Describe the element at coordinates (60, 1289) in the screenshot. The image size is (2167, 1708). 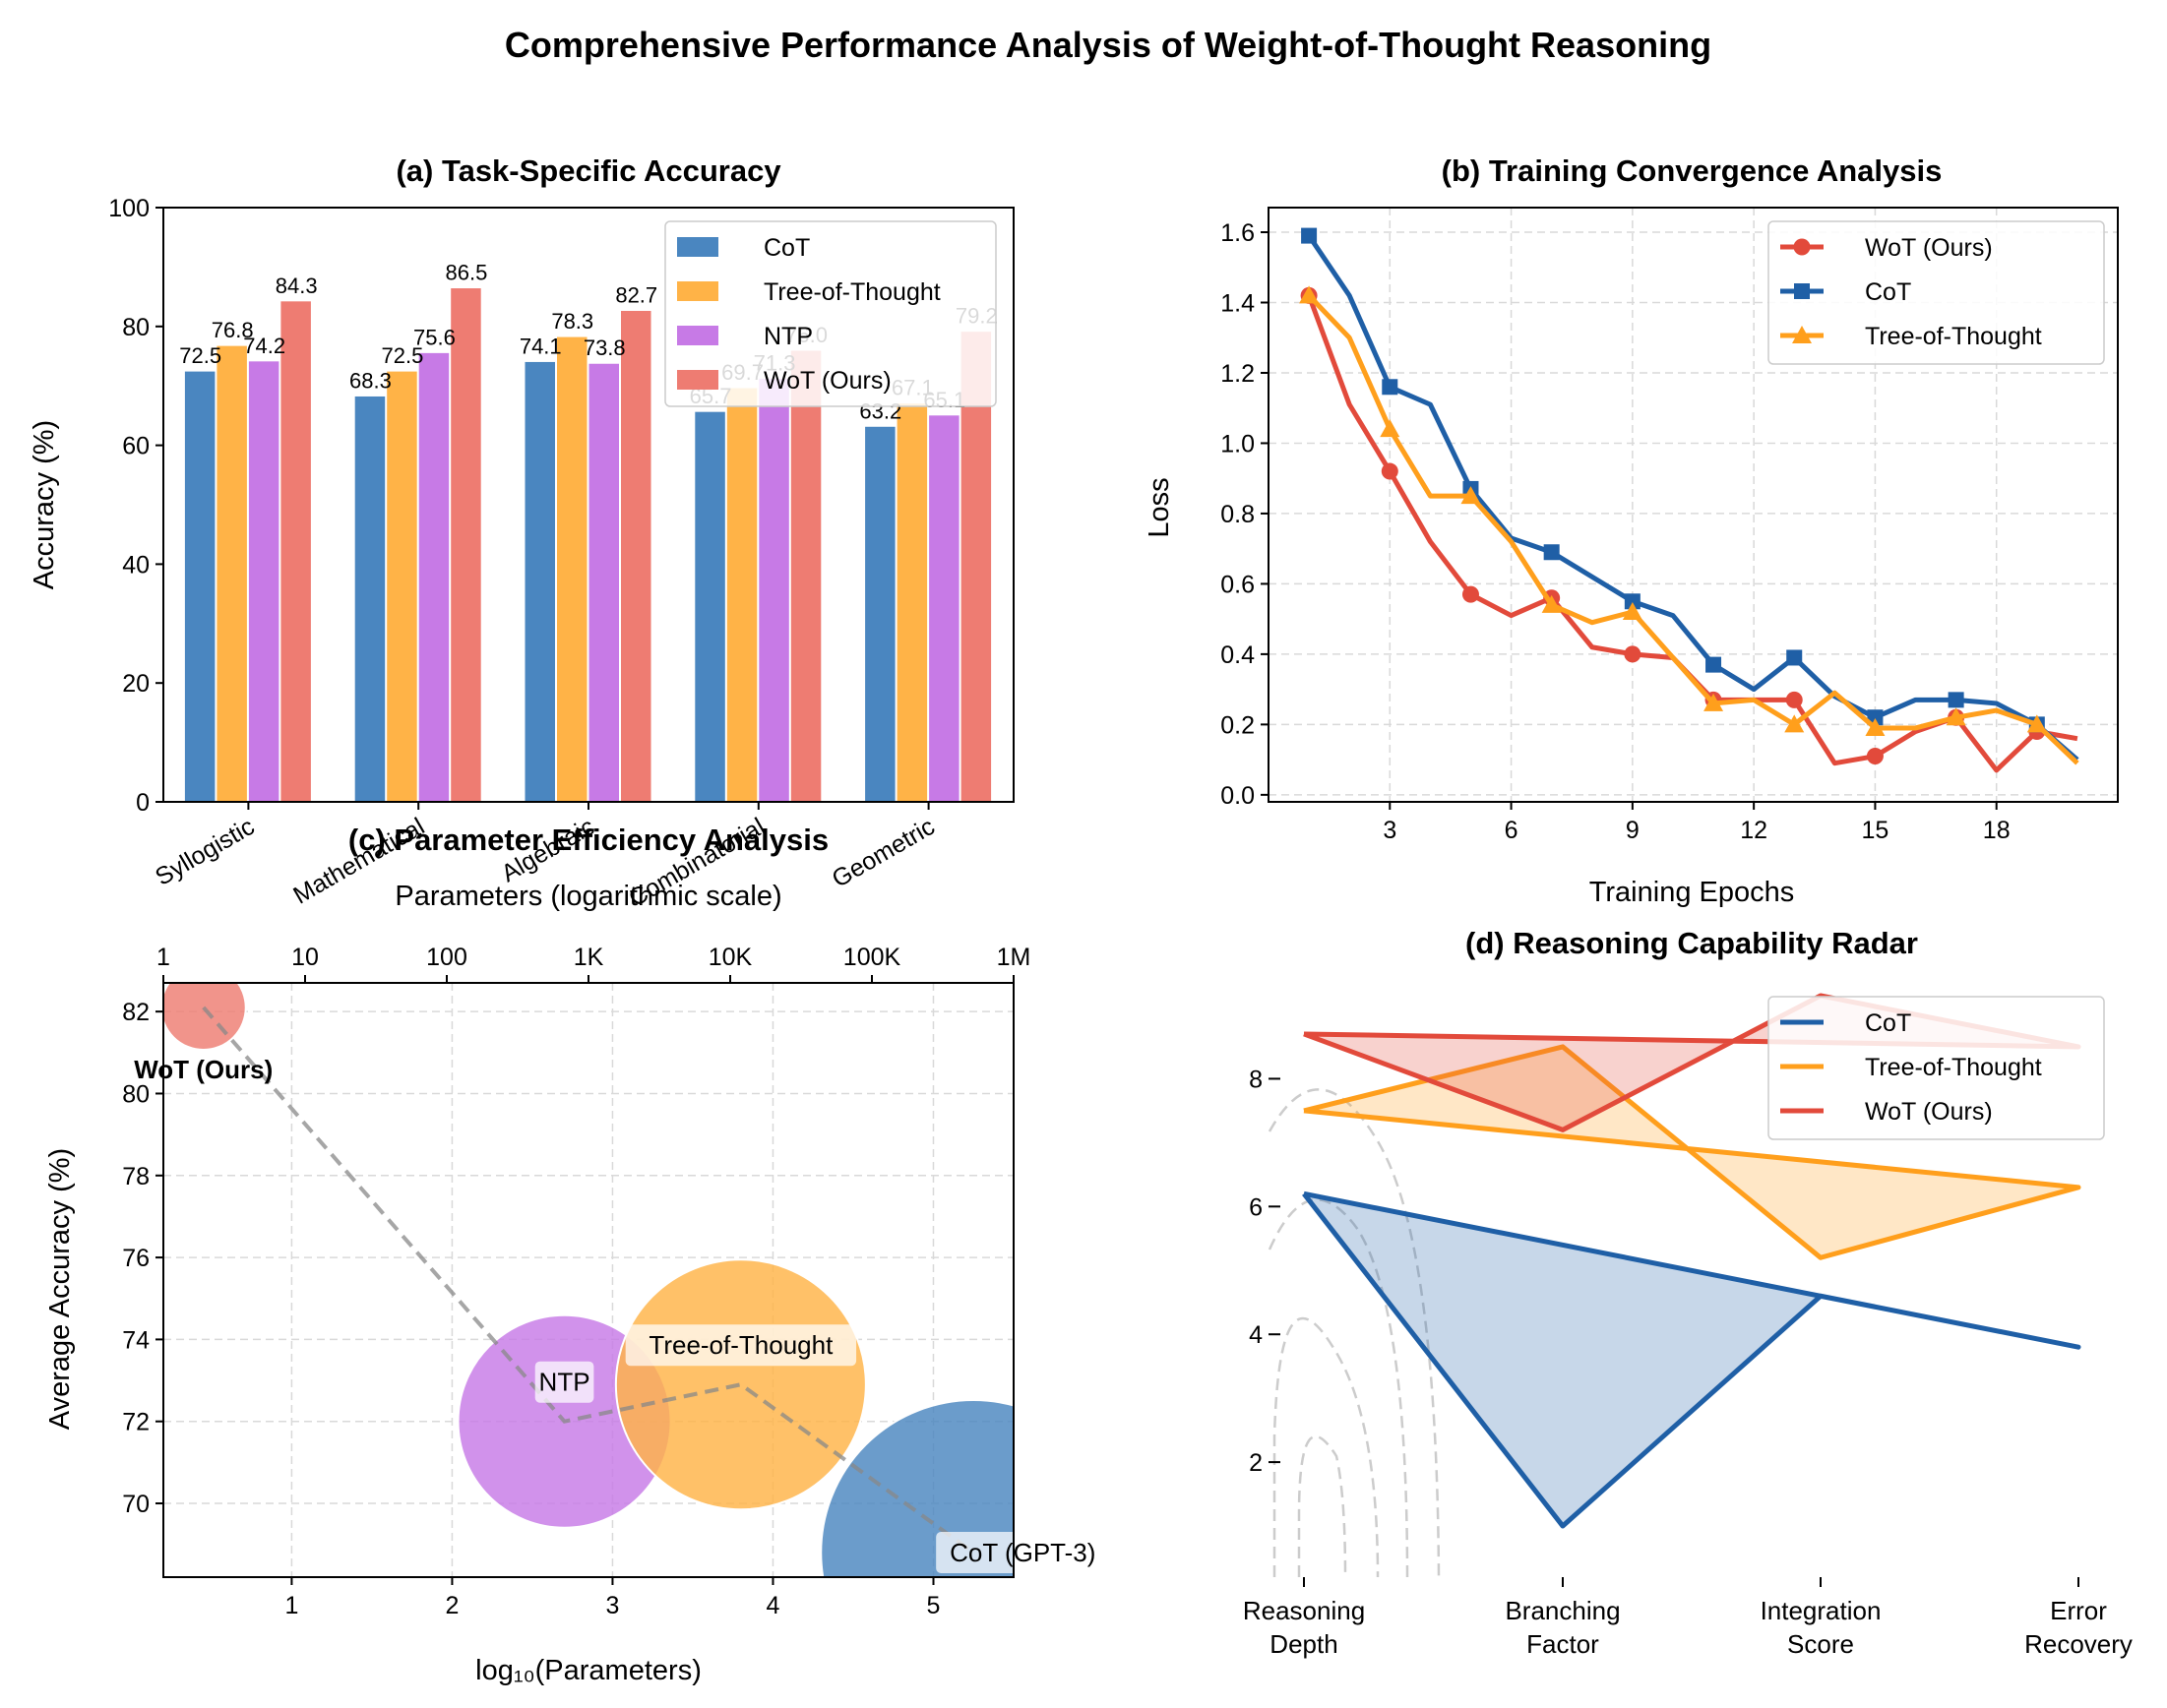
I see `panel-c-ylabel: Average Accuracy (%)` at that location.